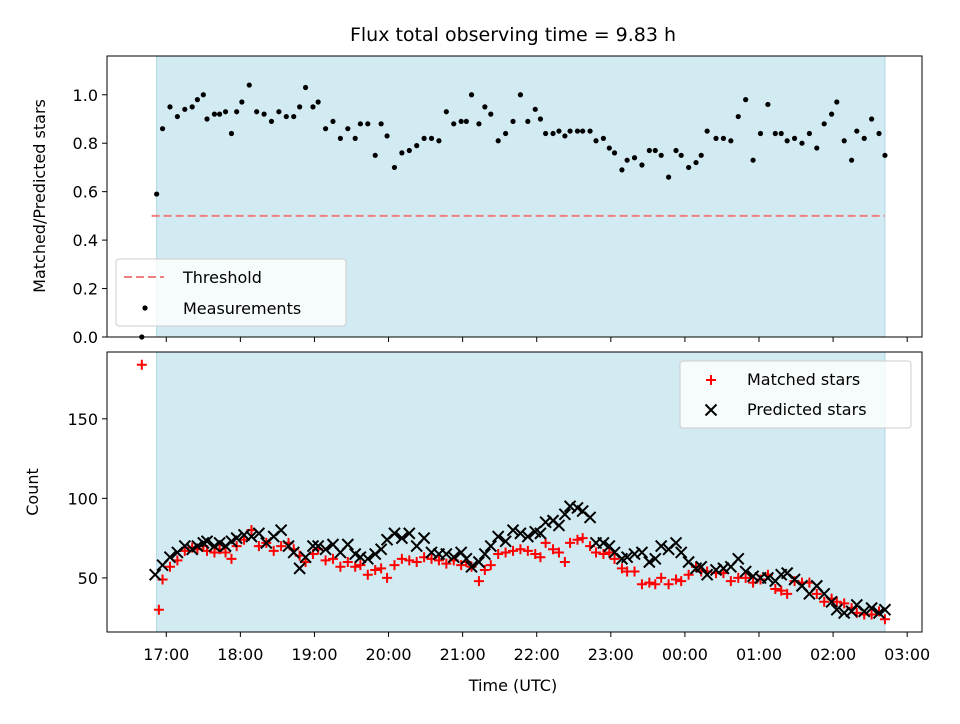  What do you see at coordinates (803, 379) in the screenshot?
I see `legend-matched-label: Matched stars` at bounding box center [803, 379].